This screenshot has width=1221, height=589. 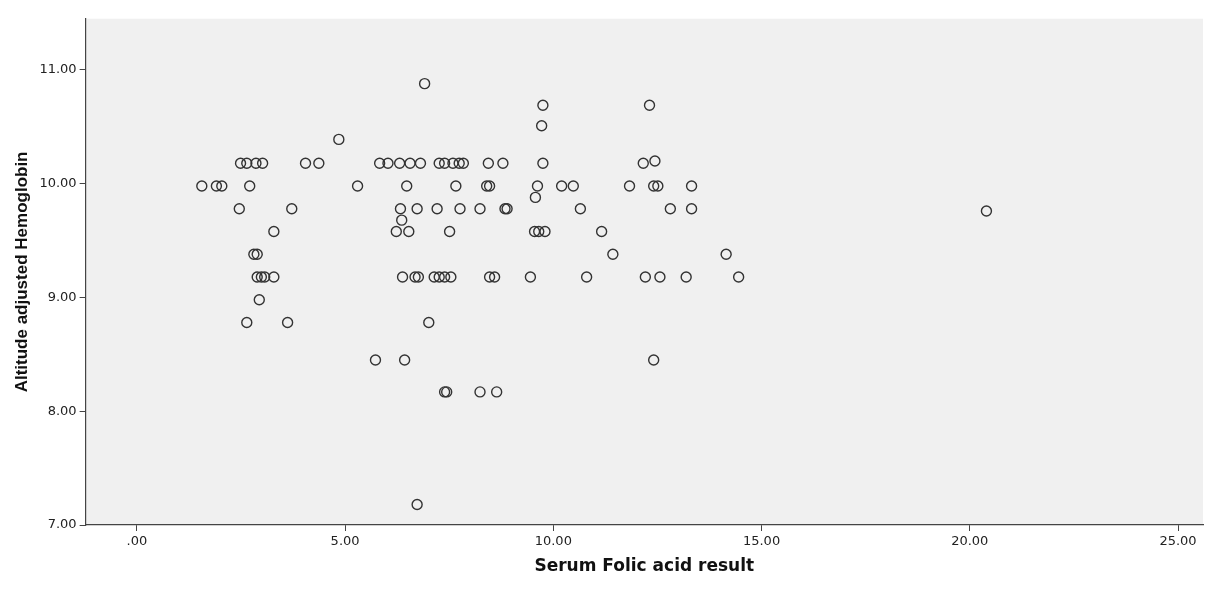 What do you see at coordinates (58, 69) in the screenshot?
I see `y-tick-label: 11.00` at bounding box center [58, 69].